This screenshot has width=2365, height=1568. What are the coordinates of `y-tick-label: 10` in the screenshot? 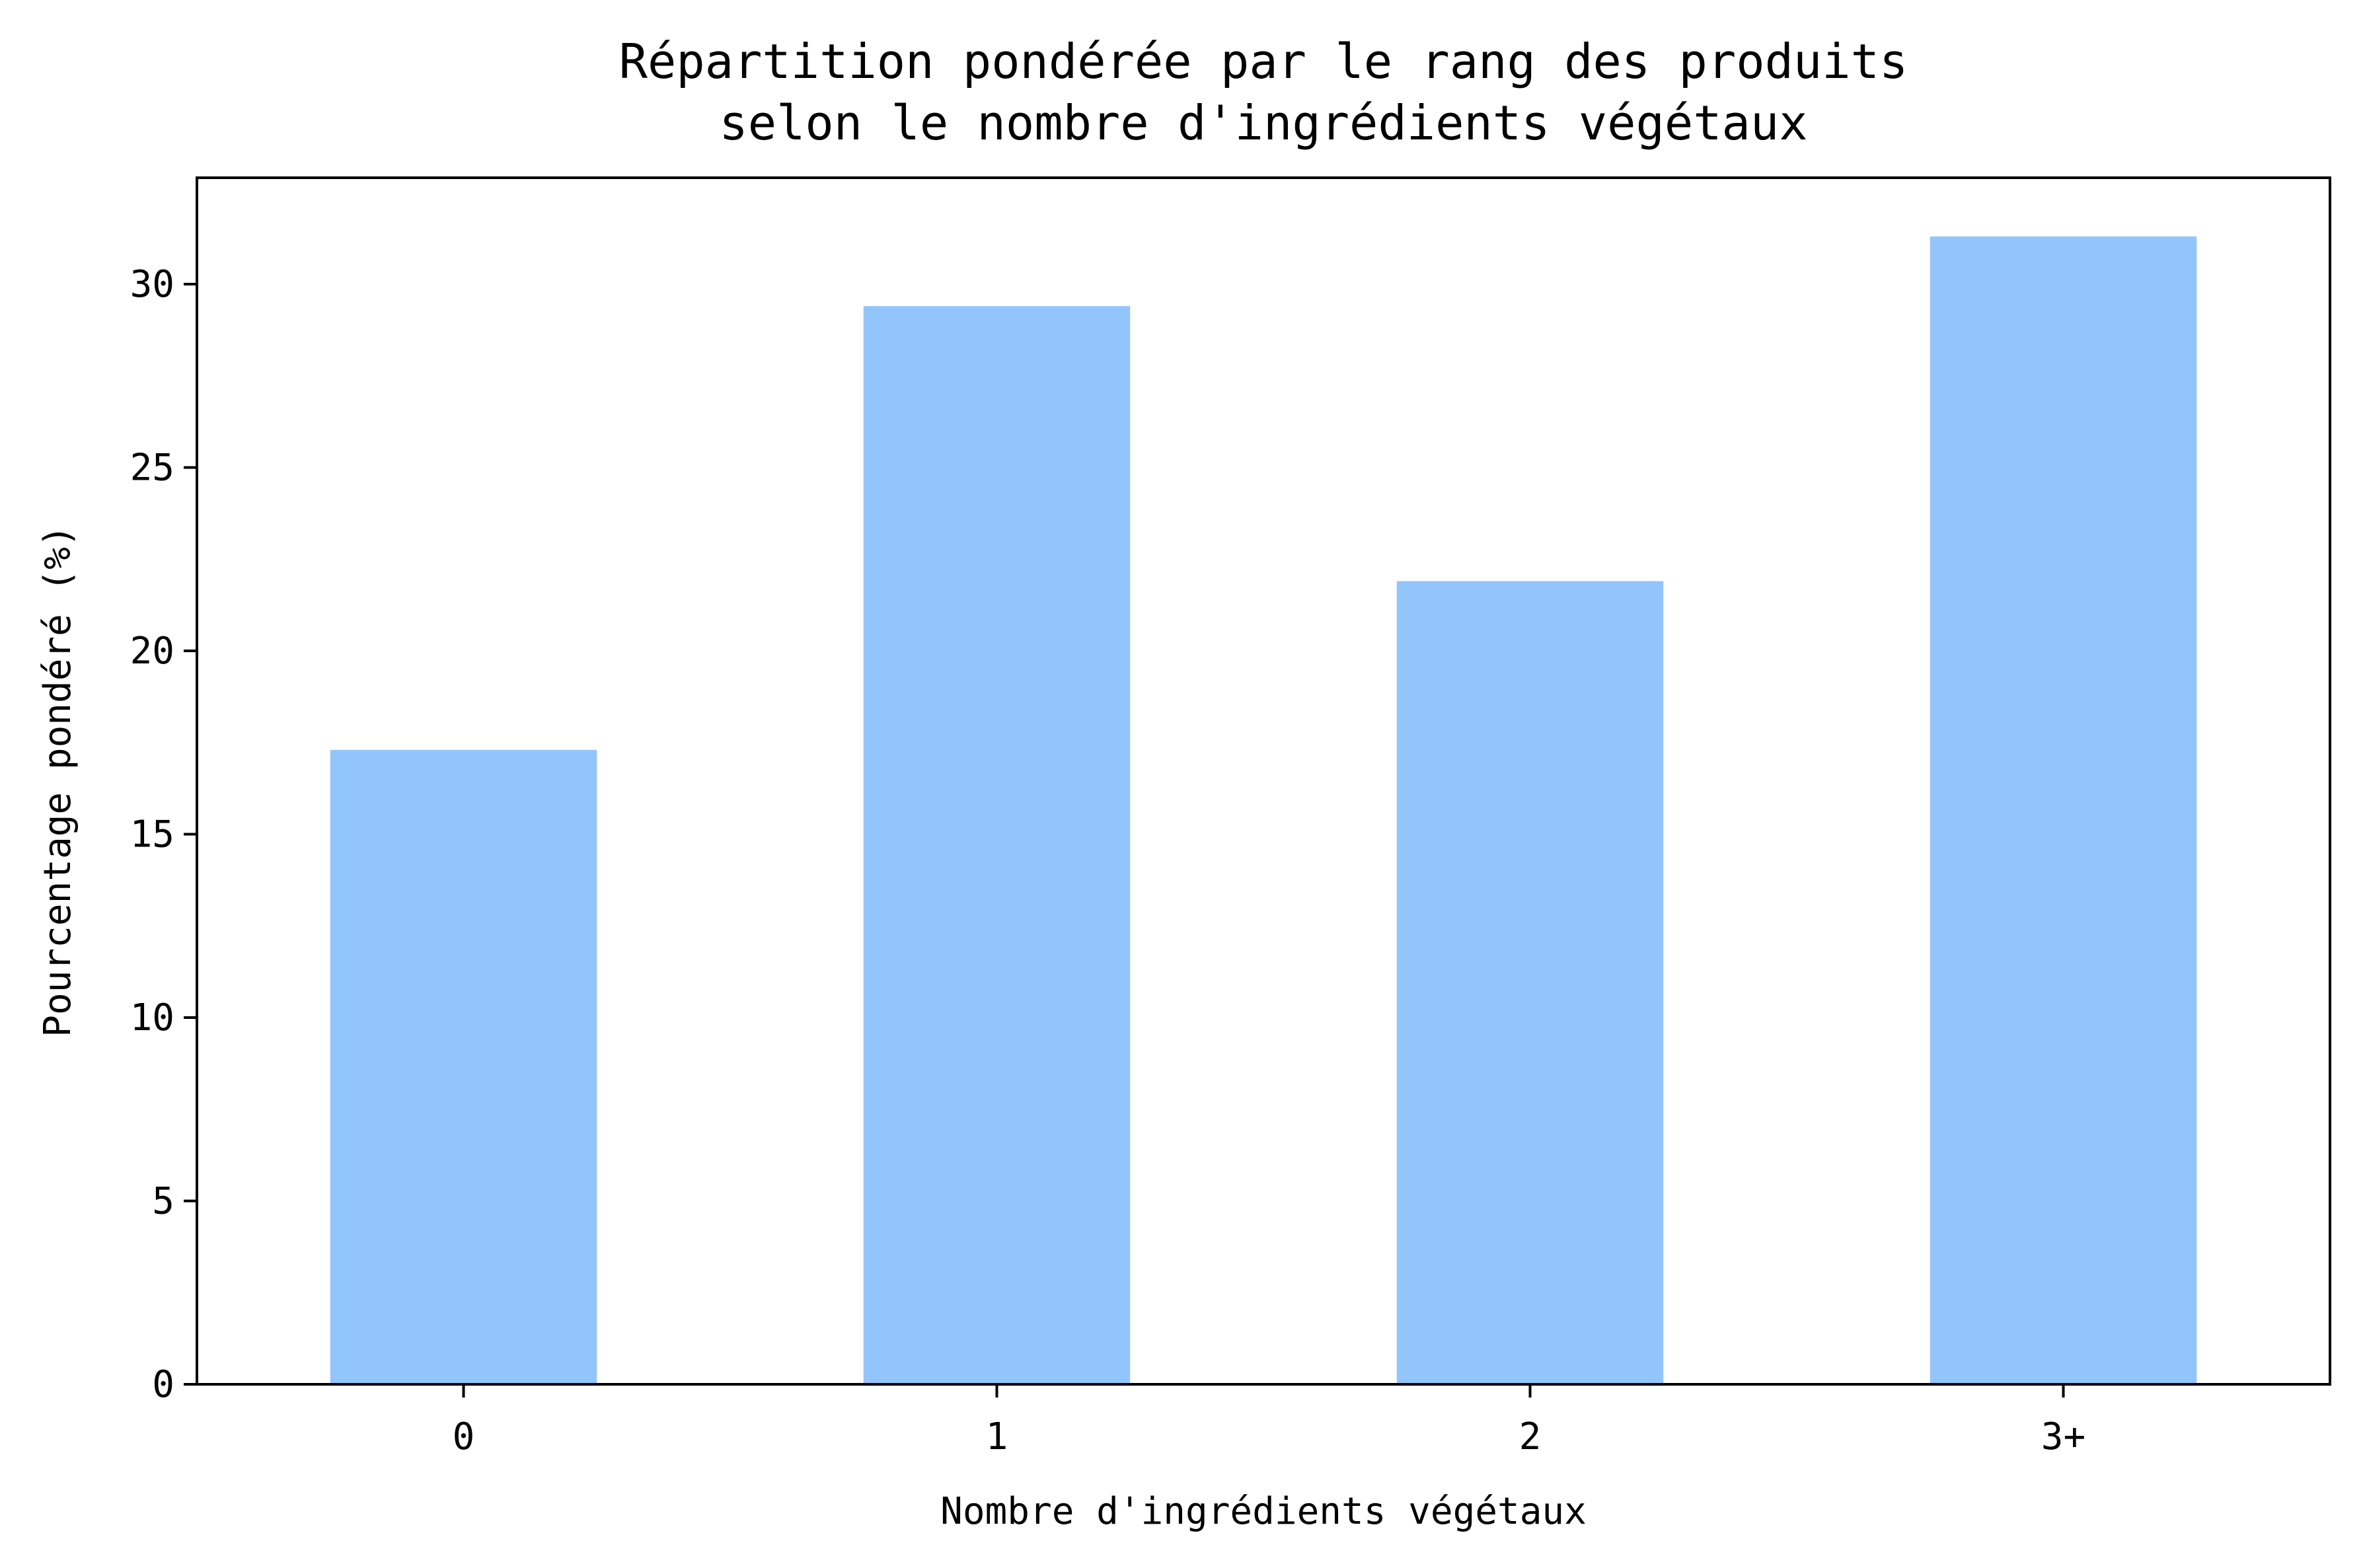 It's located at (152, 1017).